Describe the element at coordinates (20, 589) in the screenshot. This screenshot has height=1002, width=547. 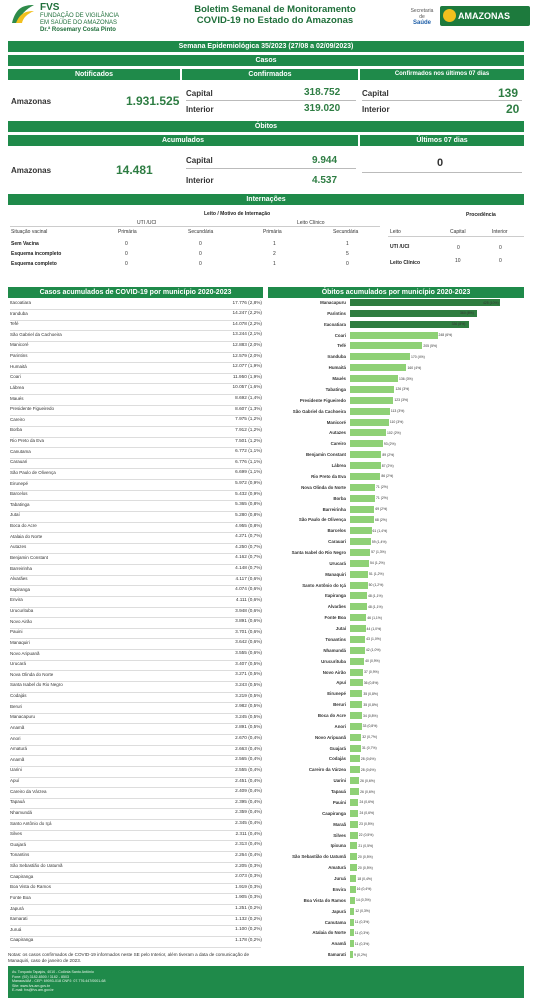
I see `municipio-name: Itapiranga` at that location.